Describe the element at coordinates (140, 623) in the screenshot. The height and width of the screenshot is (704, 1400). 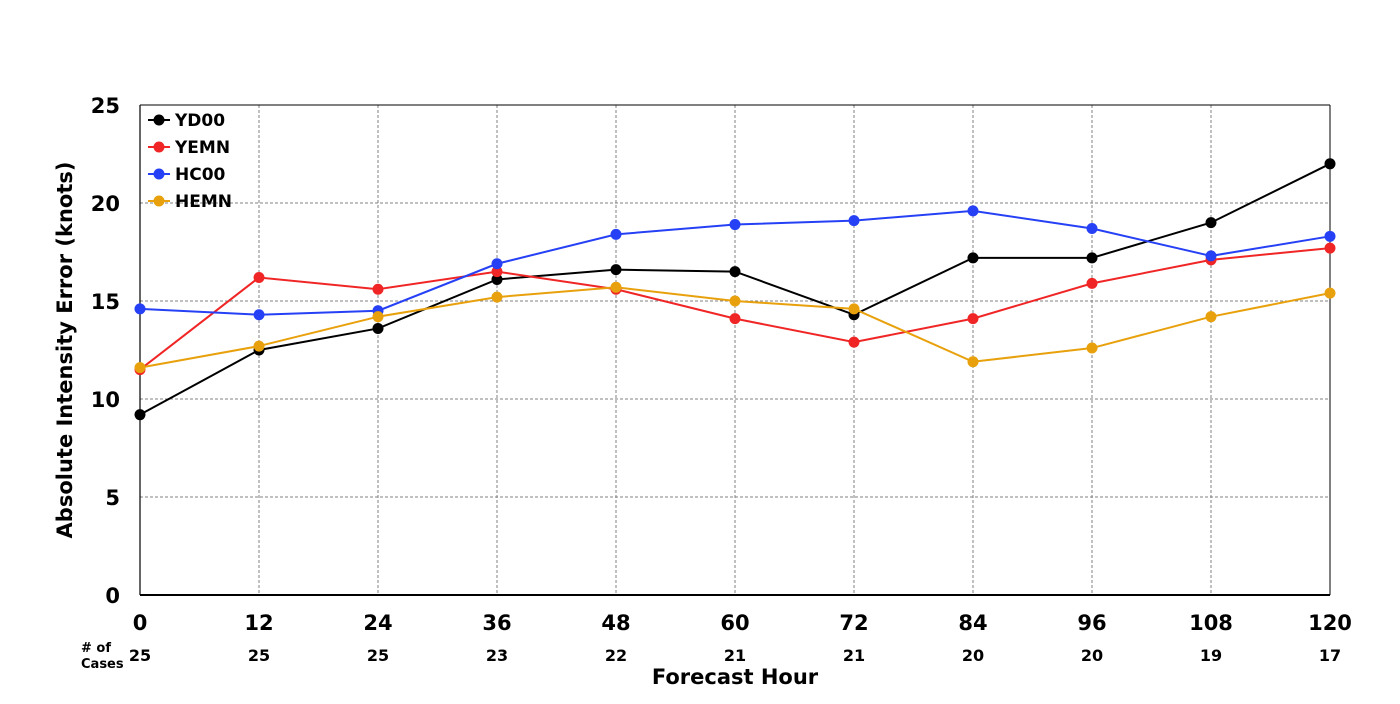
I see `x-tick-label: 0` at that location.